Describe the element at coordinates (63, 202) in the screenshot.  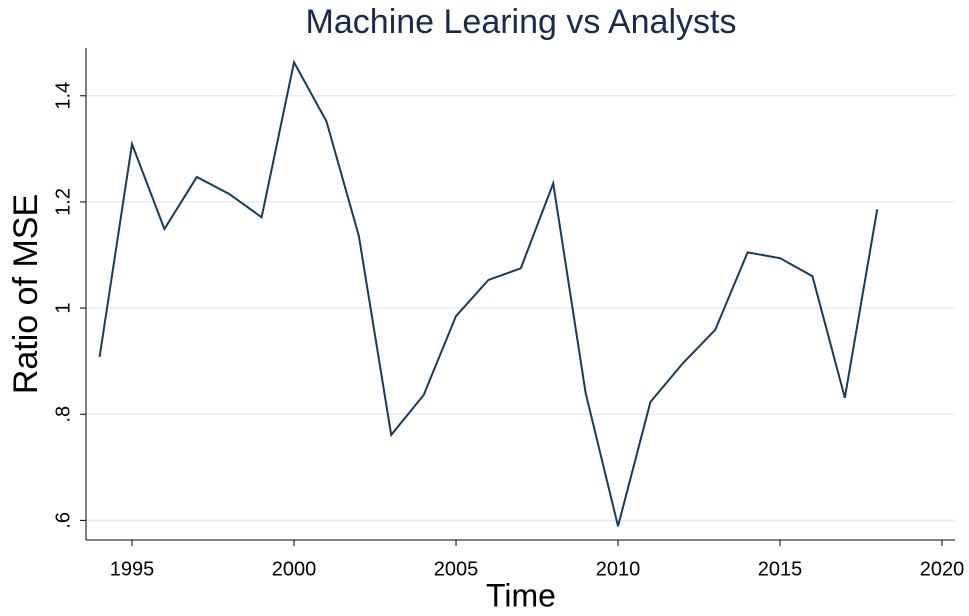
I see `y-tick-label: 1.2` at that location.